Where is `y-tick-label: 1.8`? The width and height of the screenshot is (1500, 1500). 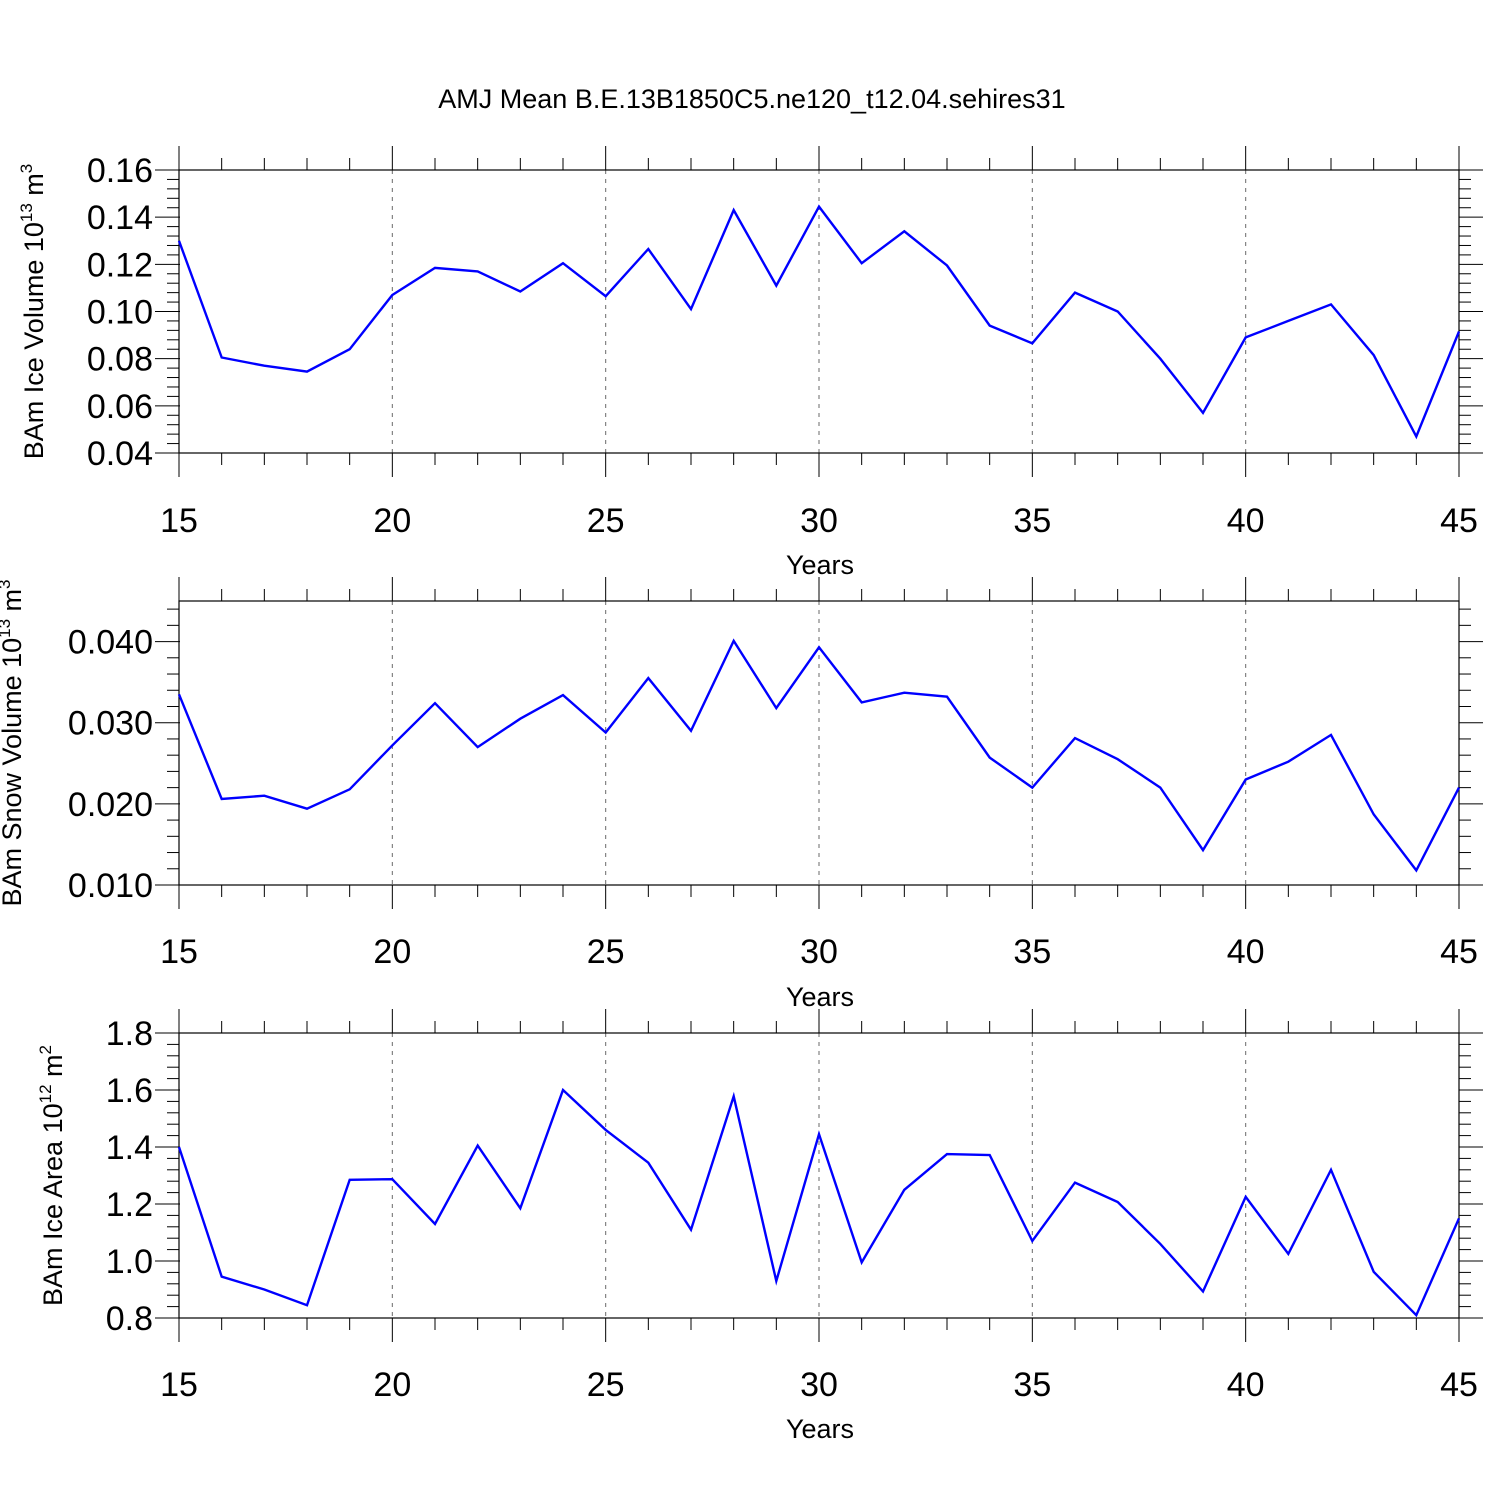 y-tick-label: 1.8 is located at coordinates (129, 1034).